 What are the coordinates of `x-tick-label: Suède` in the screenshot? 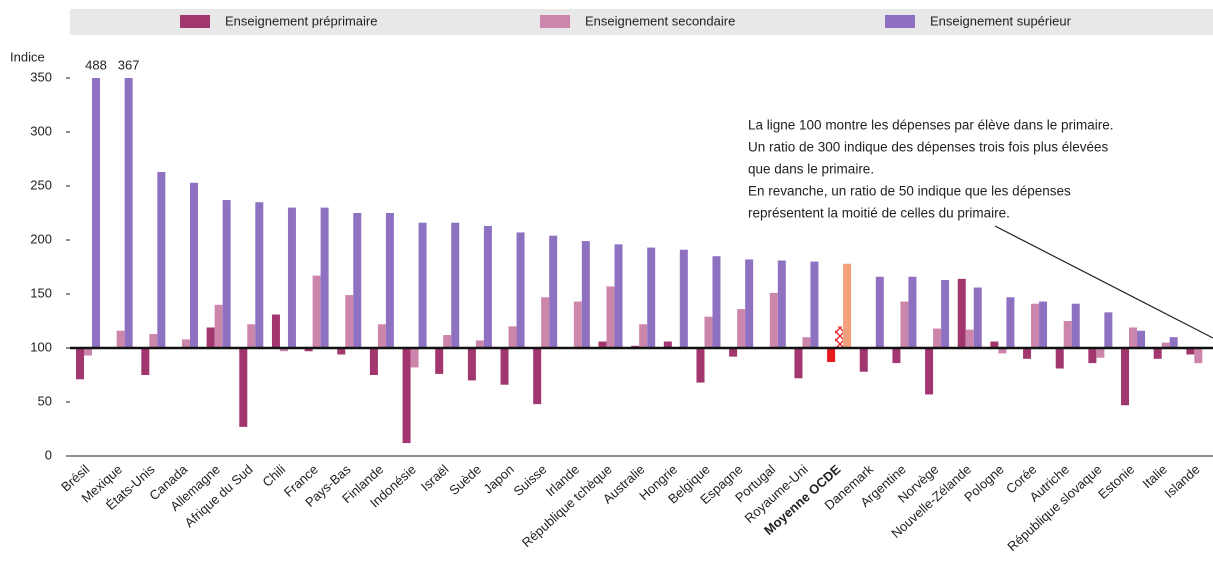 It's located at (465, 480).